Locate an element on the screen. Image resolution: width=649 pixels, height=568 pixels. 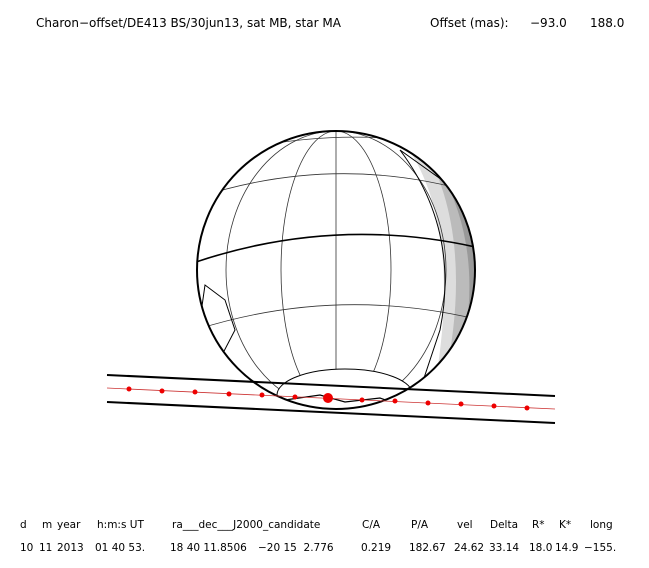
cell: 182.67 is located at coordinates (427, 548).